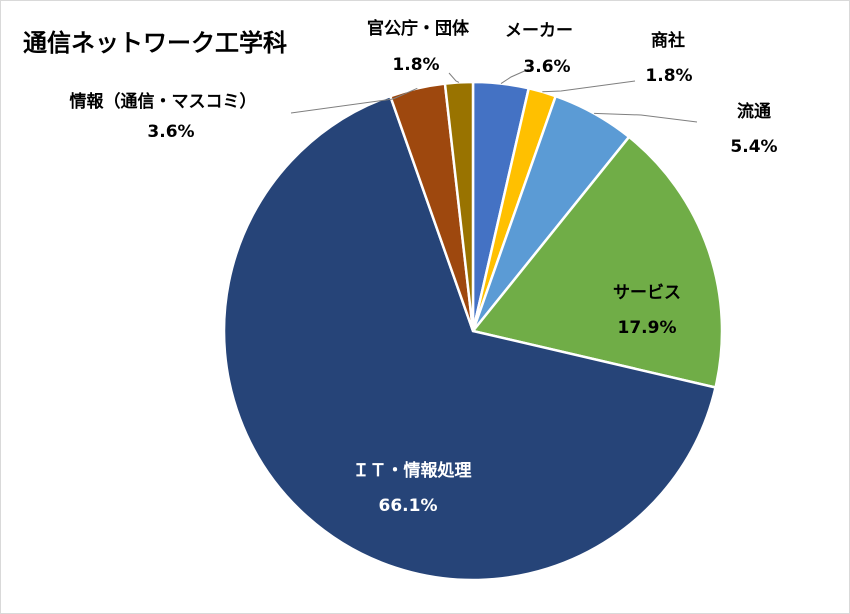 The height and width of the screenshot is (614, 850). What do you see at coordinates (754, 111) in the screenshot?
I see `slice-3-name-label: 流通` at bounding box center [754, 111].